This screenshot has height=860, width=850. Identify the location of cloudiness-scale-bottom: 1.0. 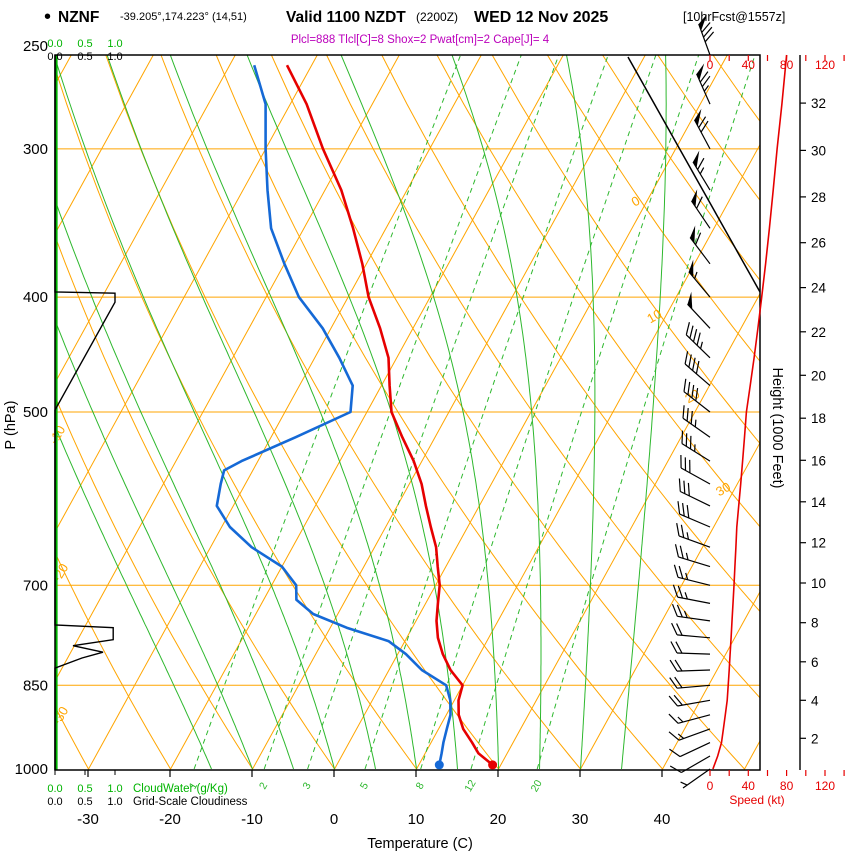
(114, 802).